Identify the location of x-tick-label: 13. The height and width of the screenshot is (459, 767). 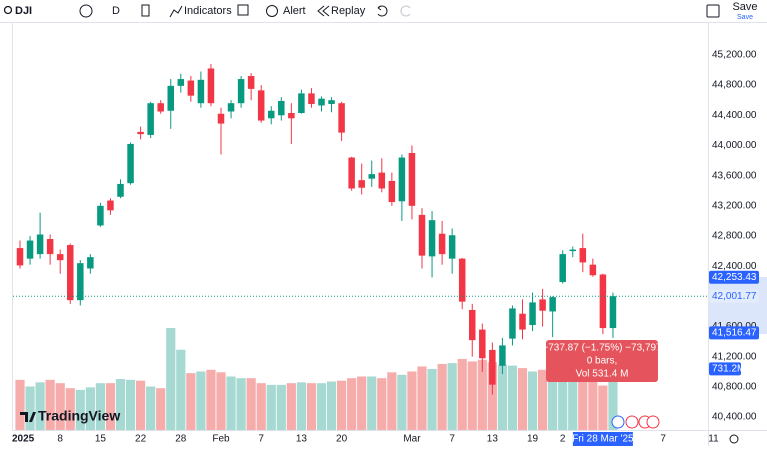
(493, 439).